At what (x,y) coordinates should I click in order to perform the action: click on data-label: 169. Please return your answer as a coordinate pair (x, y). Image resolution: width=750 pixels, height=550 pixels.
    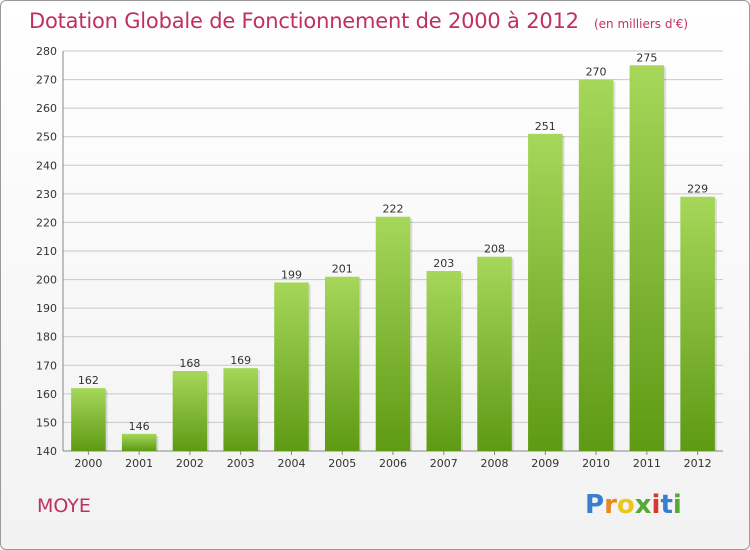
    Looking at the image, I should click on (240, 360).